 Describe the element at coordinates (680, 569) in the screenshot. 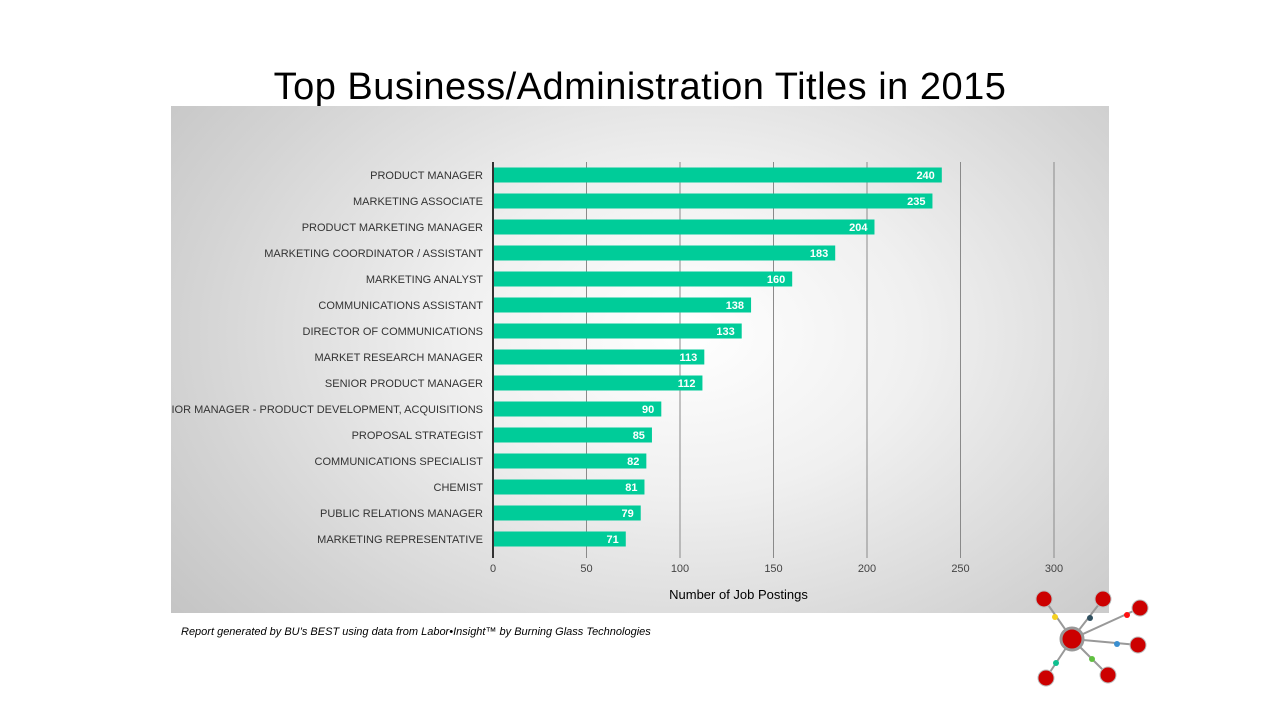

I see `x-tick-label: 100` at that location.